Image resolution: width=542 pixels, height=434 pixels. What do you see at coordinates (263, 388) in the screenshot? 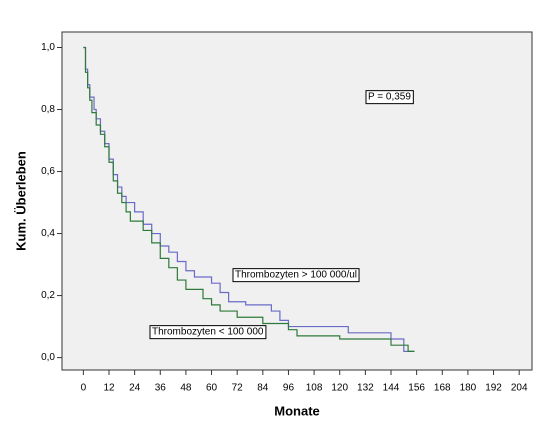
I see `x-tick-label: 84` at bounding box center [263, 388].